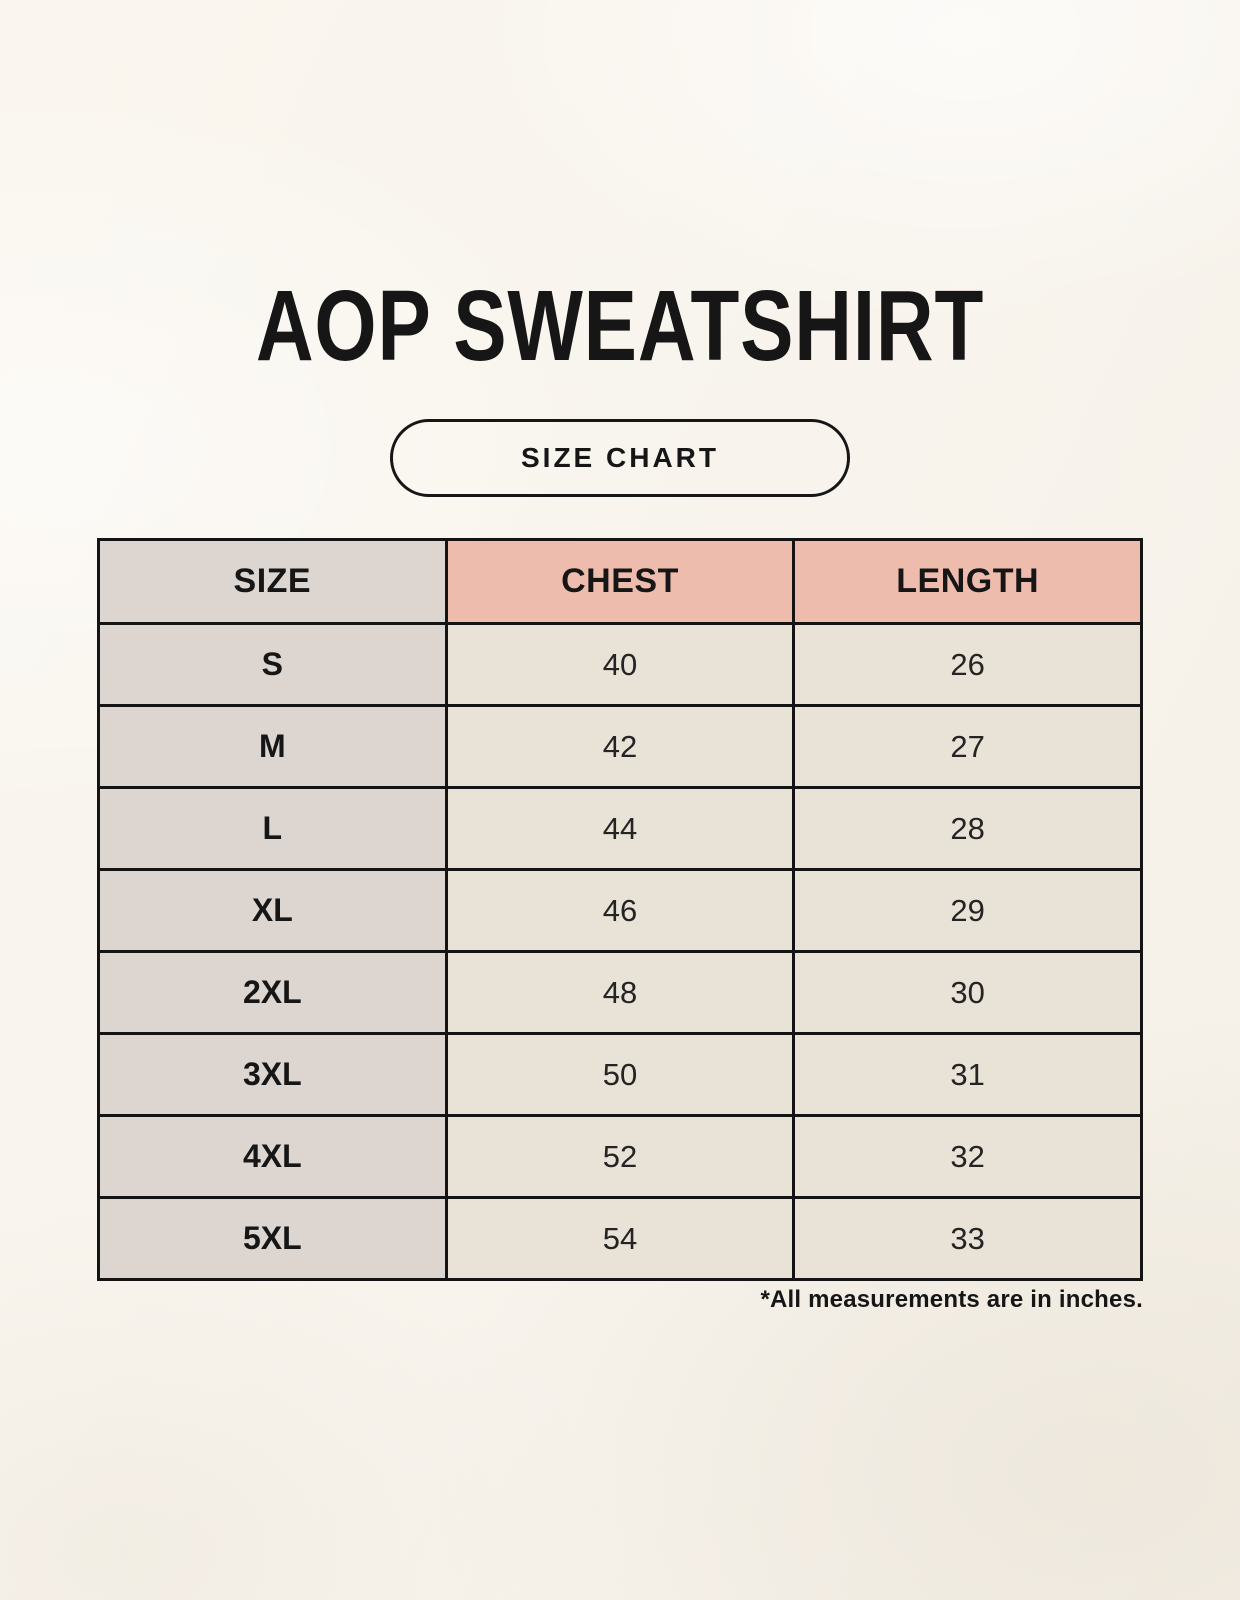 This screenshot has width=1240, height=1600. What do you see at coordinates (951, 1299) in the screenshot?
I see `measurements-note: *All measurements are in inches.` at bounding box center [951, 1299].